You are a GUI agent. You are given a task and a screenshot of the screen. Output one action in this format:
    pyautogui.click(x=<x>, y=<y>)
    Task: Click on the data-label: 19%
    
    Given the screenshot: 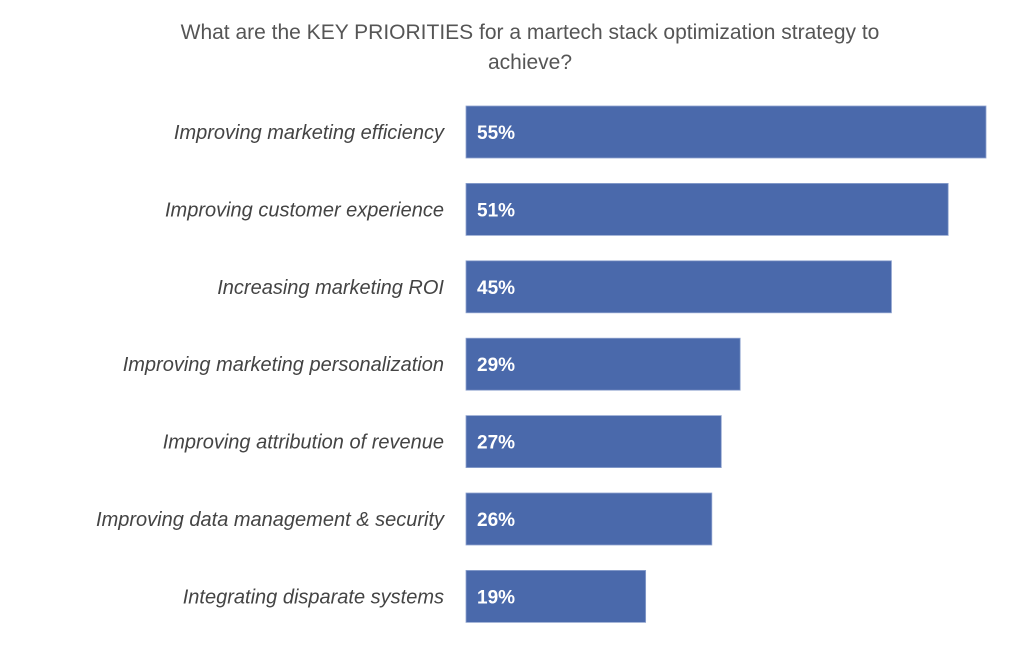 What is the action you would take?
    pyautogui.click(x=496, y=597)
    